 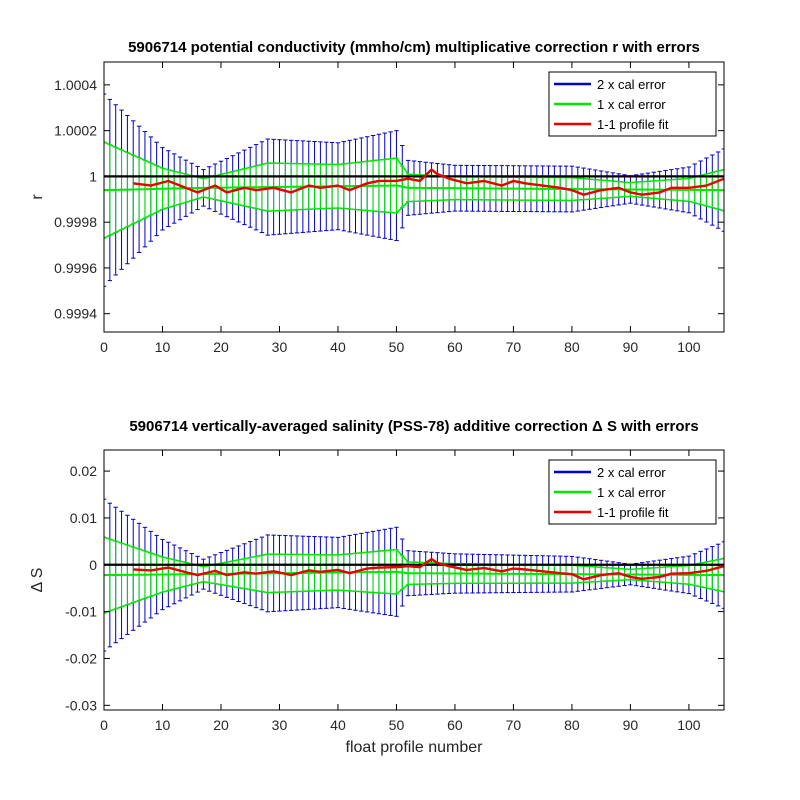 I want to click on y-tick-label: 0.9996, so click(x=75, y=268).